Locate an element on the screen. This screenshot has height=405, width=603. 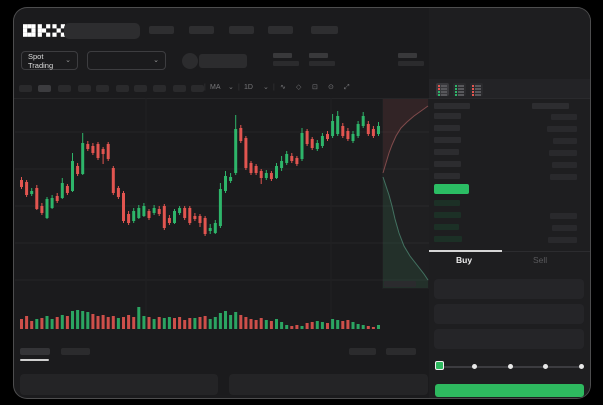
fullscreen-icon: ⤢ is located at coordinates (347, 87).